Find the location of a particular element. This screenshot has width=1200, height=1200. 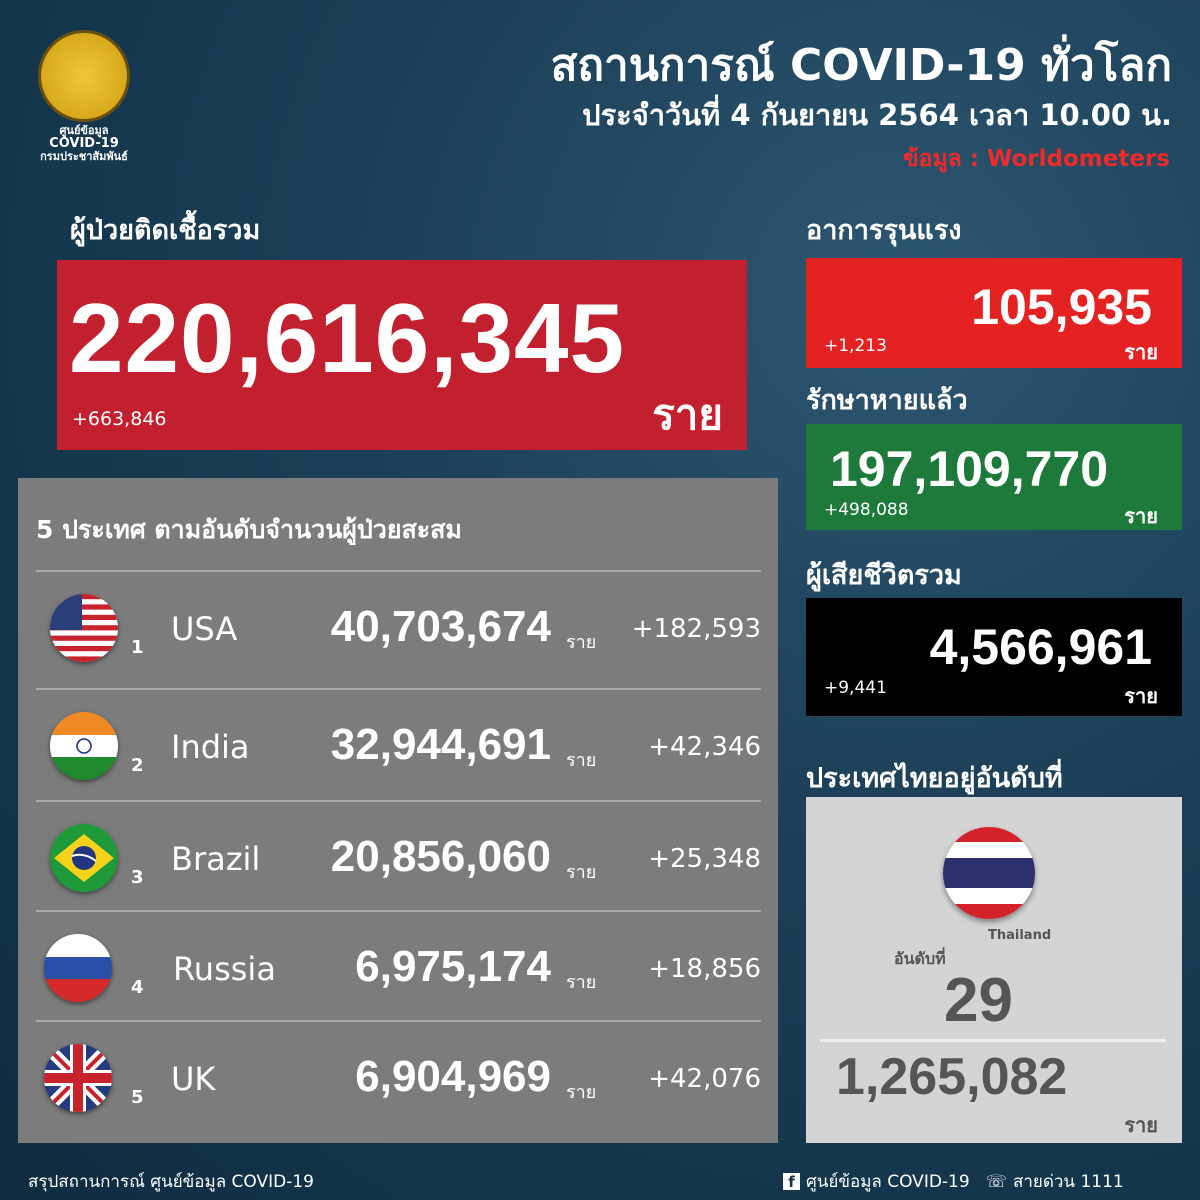

thailand-rank: 29 is located at coordinates (978, 1000).